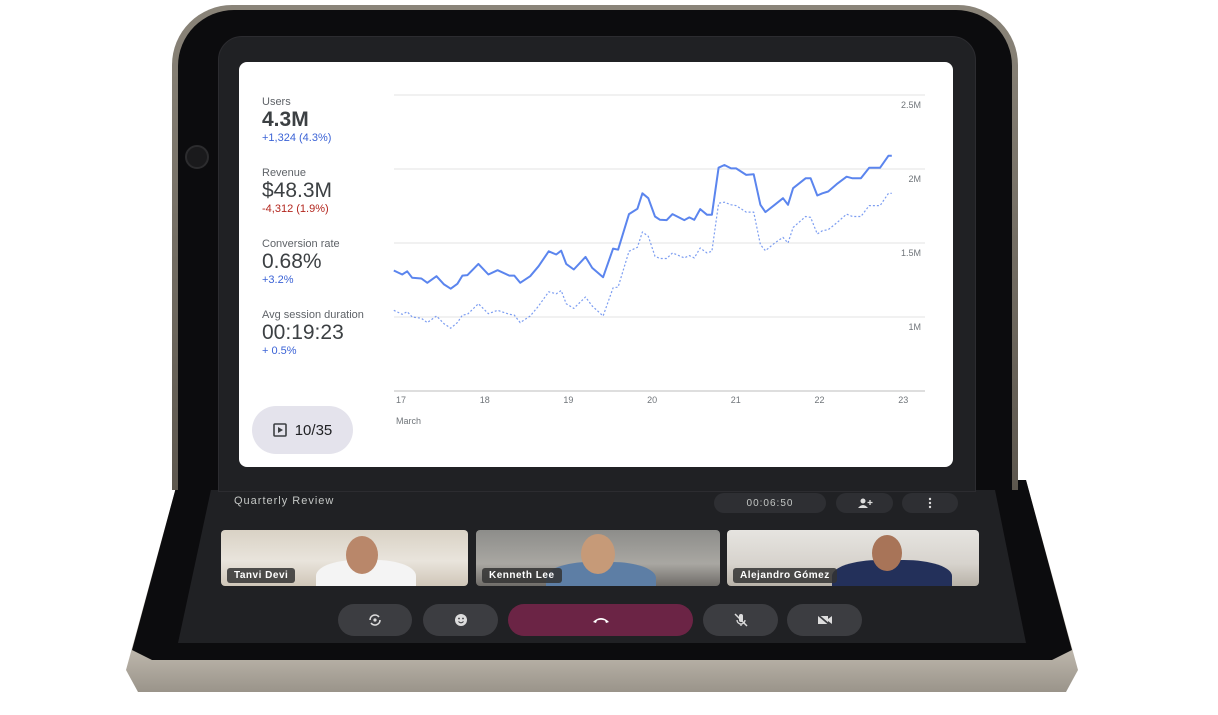  I want to click on metric-revenue: Revenue $48.3M -4,312 (1.9%), so click(297, 191).